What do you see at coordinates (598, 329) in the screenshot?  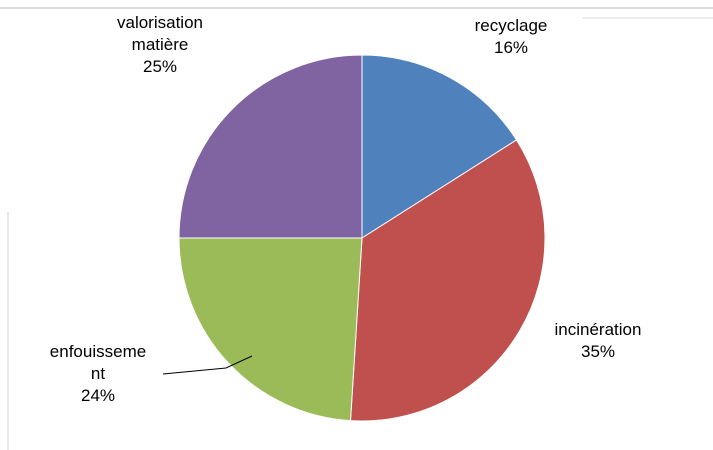 I see `slice-name-2: incinération` at bounding box center [598, 329].